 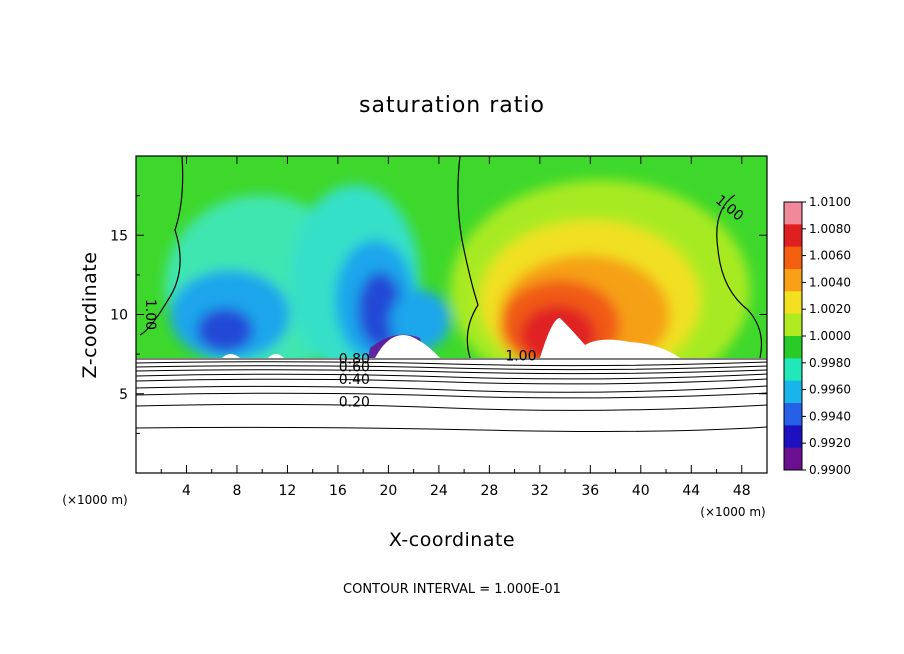 I want to click on colorbar-label-8: 0.9940, so click(x=830, y=416).